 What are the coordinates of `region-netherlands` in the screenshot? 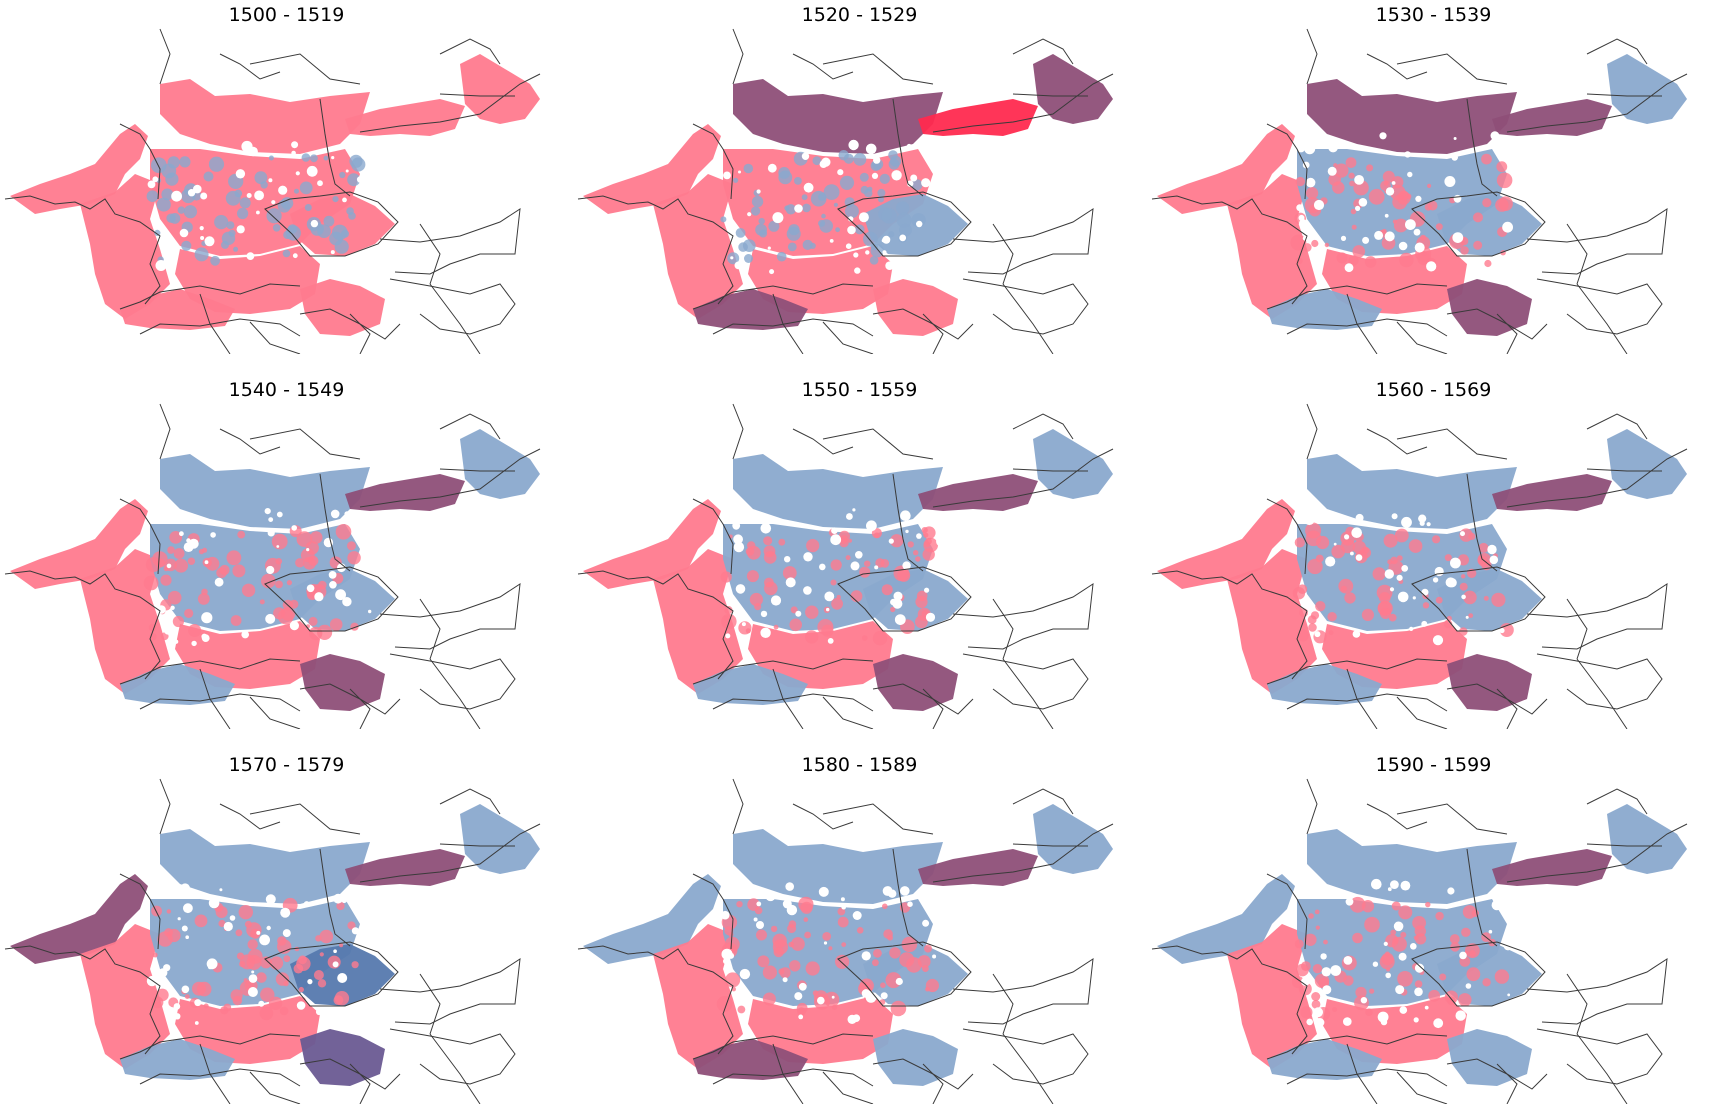 It's located at (652, 919).